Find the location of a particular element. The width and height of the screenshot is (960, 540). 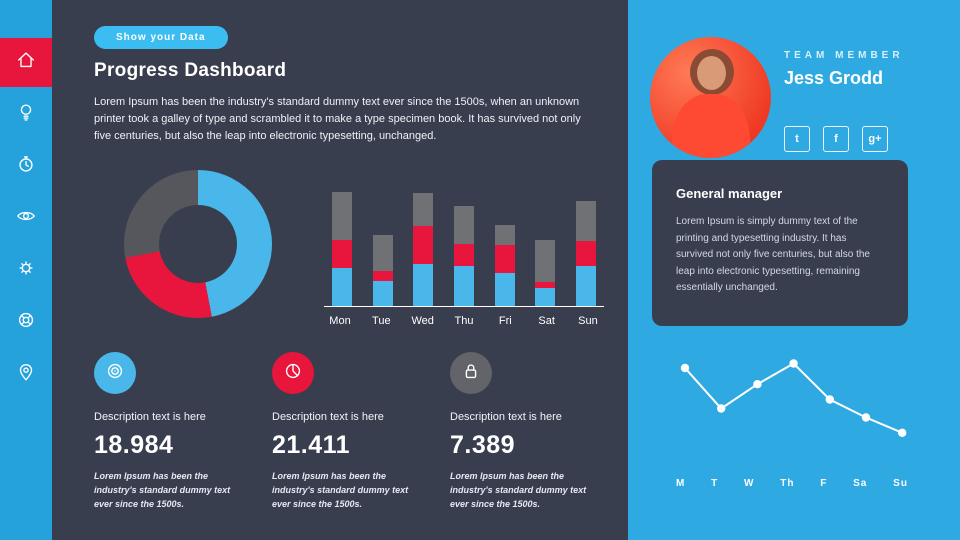

sidebar is located at coordinates (26, 270).